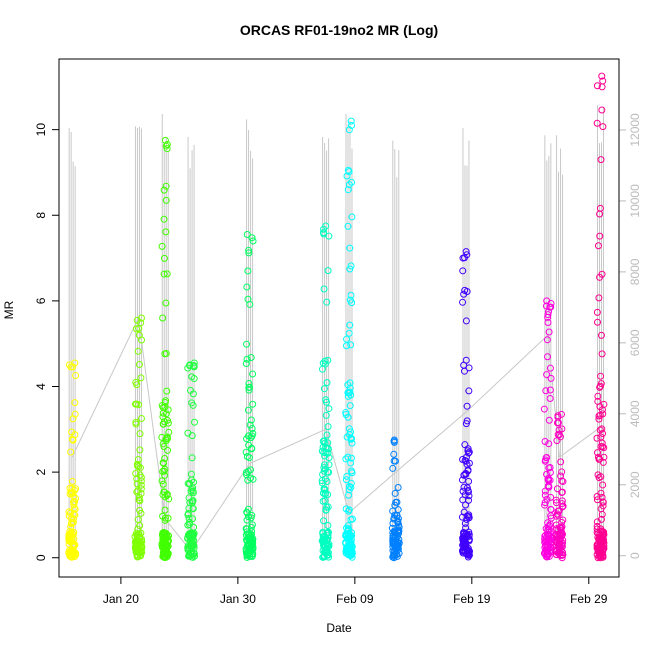 The height and width of the screenshot is (655, 650). Describe the element at coordinates (395, 499) in the screenshot. I see `series-RF08` at that location.